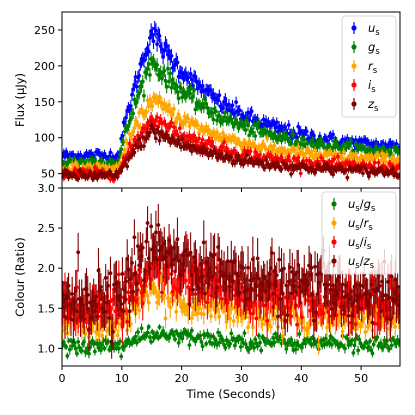 Image resolution: width=415 pixels, height=415 pixels. What do you see at coordinates (231, 342) in the screenshot?
I see `series-u_s-g_s` at bounding box center [231, 342].